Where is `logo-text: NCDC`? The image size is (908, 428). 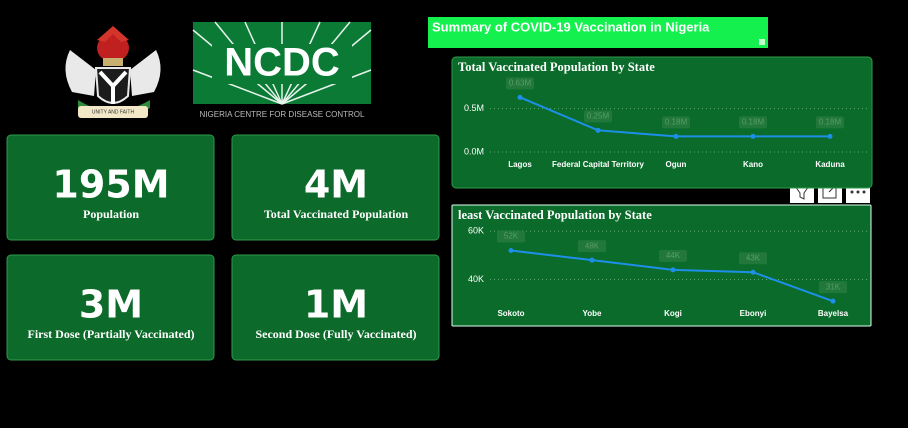 logo-text: NCDC is located at coordinates (282, 63).